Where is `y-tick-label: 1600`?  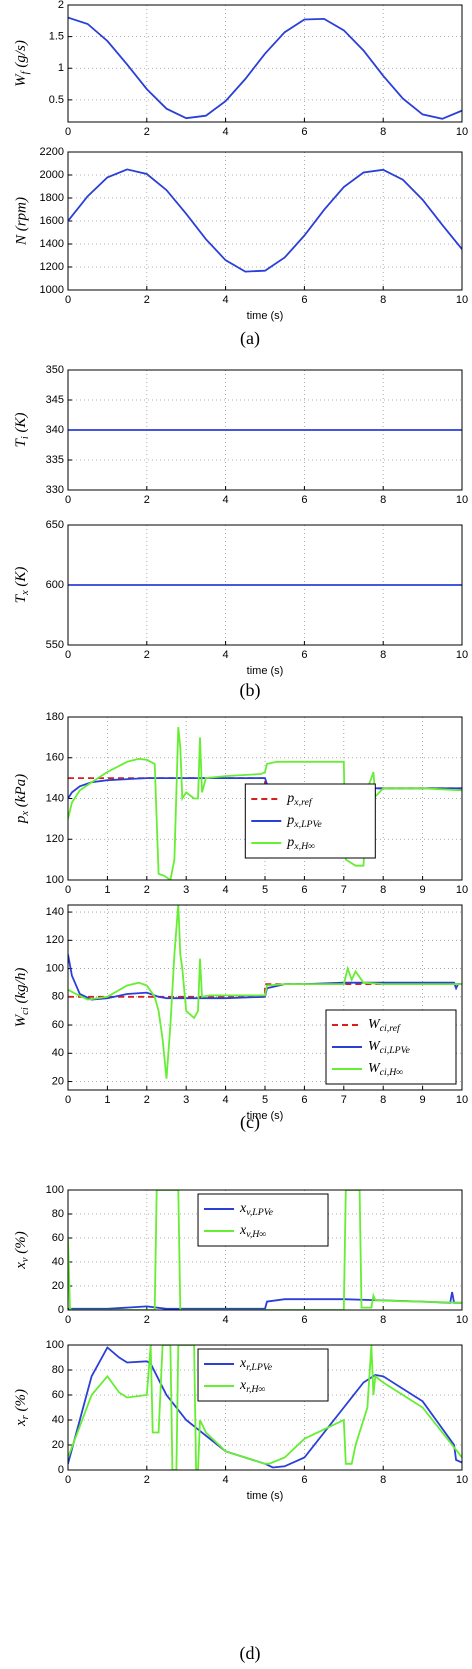 y-tick-label: 1600 is located at coordinates (52, 221).